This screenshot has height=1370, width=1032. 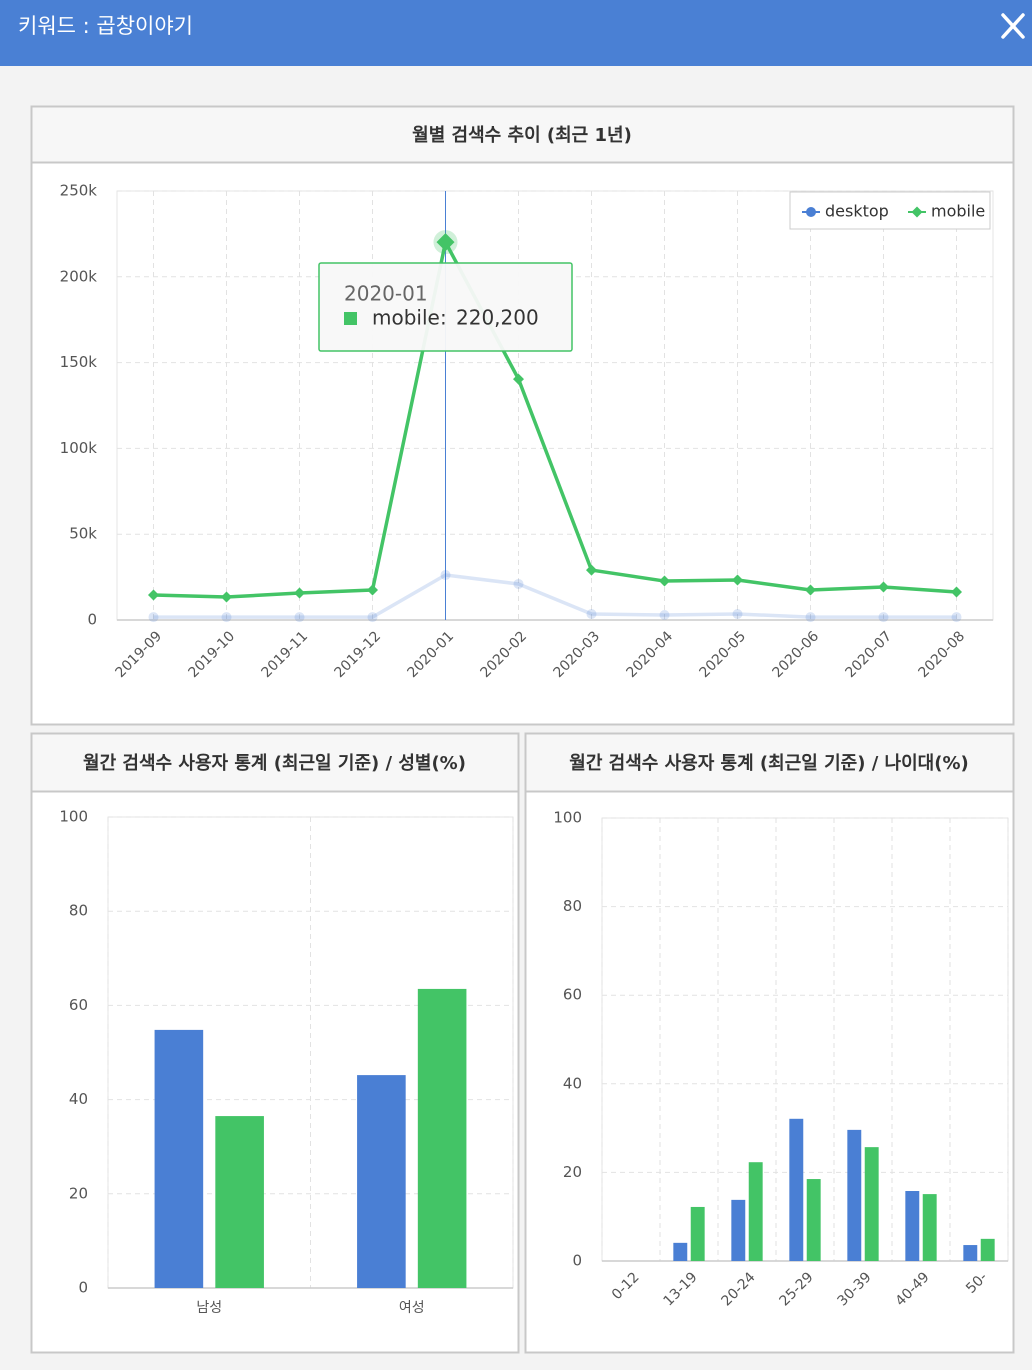 What do you see at coordinates (79, 276) in the screenshot?
I see `y-tick-label: 200k` at bounding box center [79, 276].